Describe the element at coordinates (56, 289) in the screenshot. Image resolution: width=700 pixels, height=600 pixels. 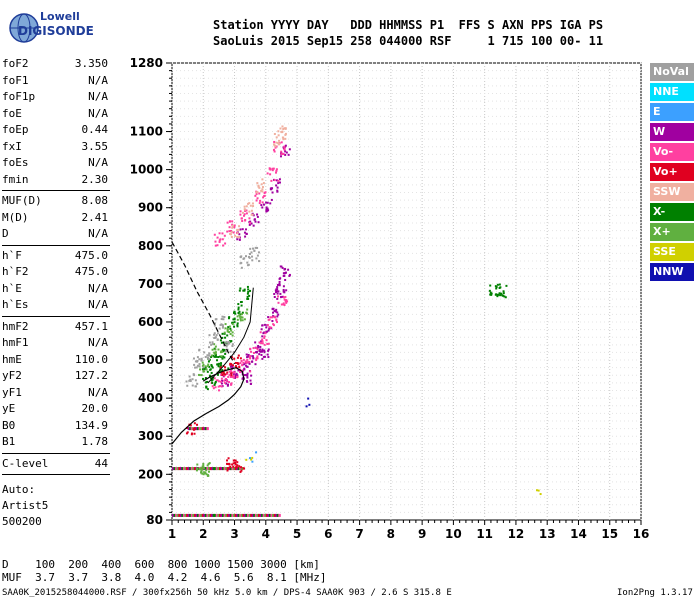
I see `param-row: h`E N/A` at that location.